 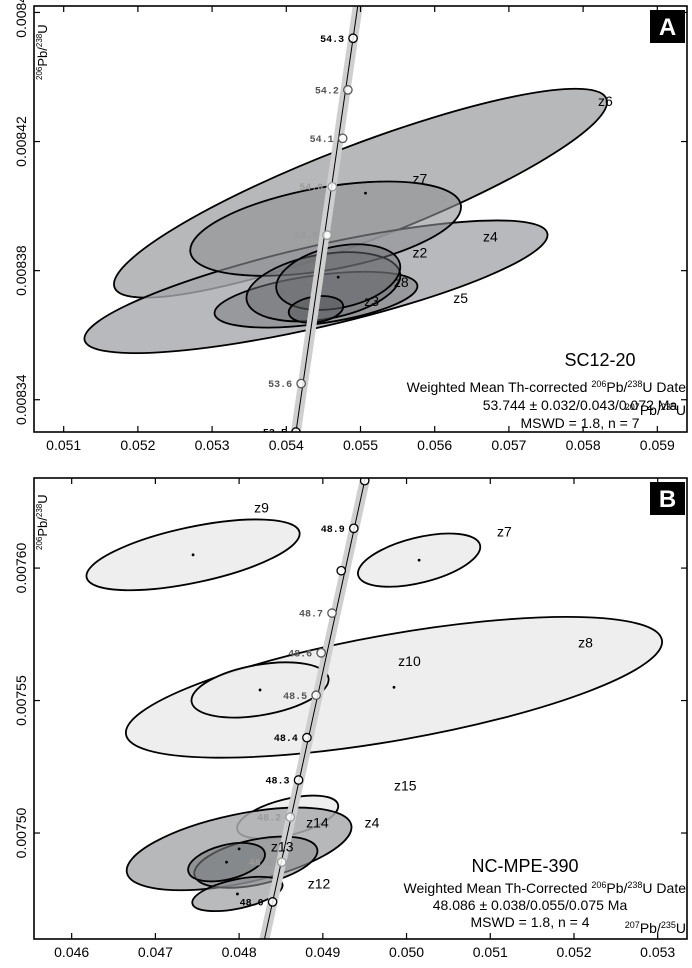 I want to click on panel-b-centroid-z12, so click(x=237, y=894).